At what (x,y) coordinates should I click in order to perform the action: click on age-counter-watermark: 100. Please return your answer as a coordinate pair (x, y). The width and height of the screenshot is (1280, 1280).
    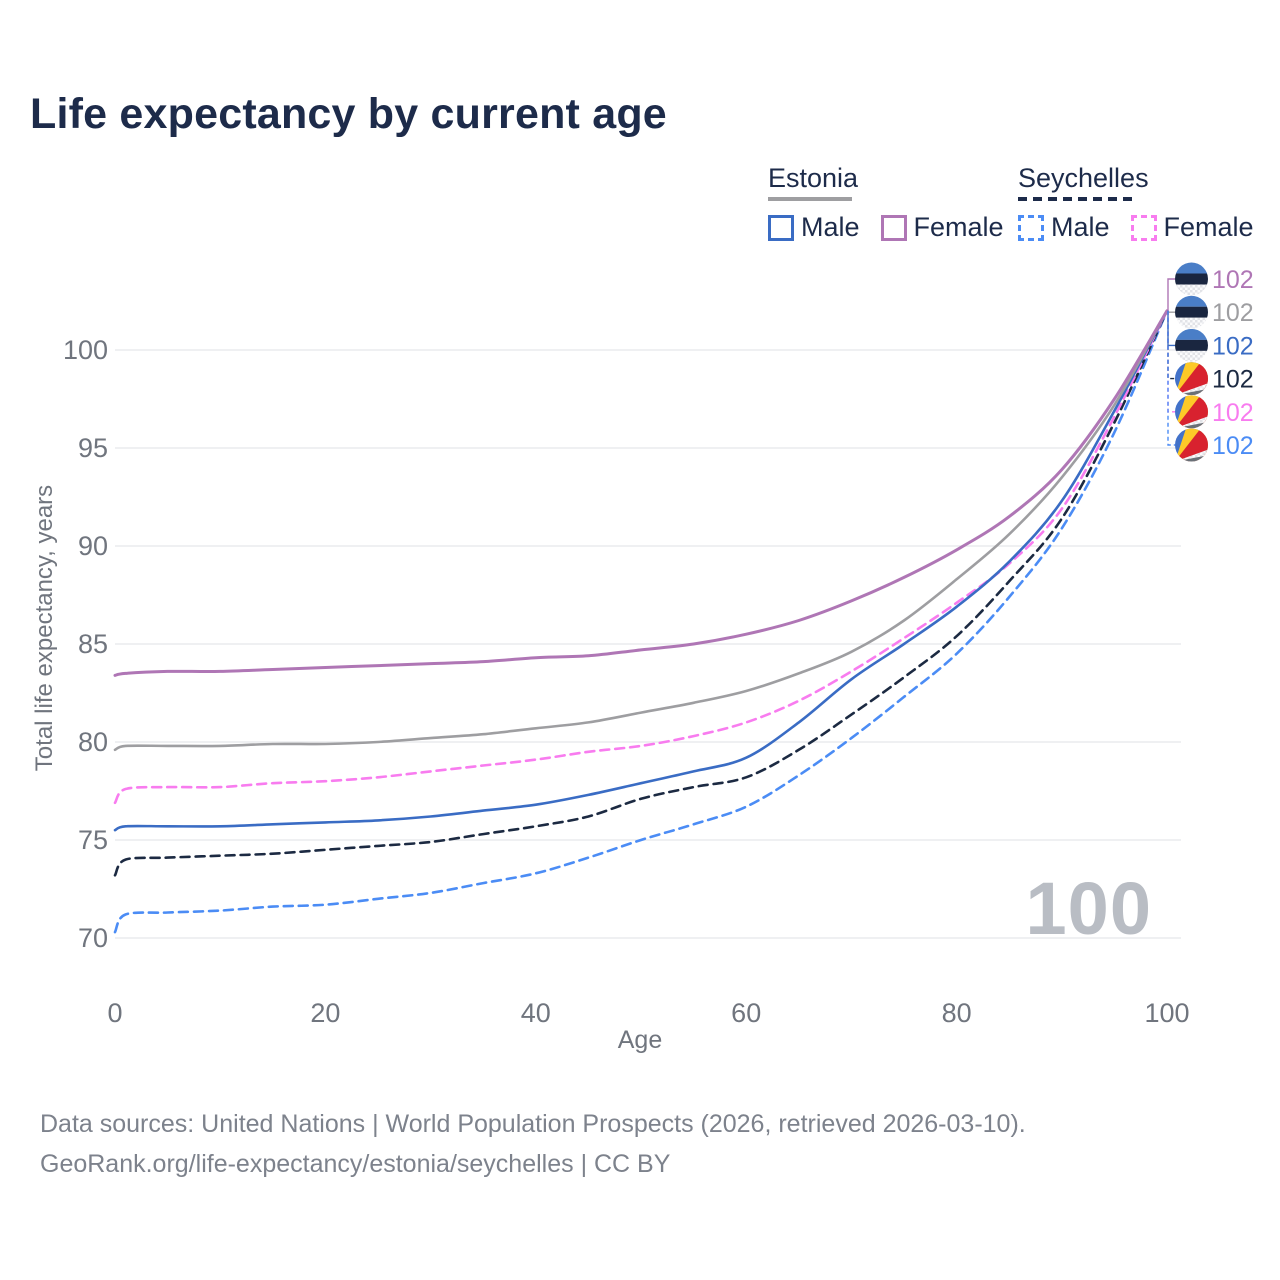
    Looking at the image, I should click on (1088, 908).